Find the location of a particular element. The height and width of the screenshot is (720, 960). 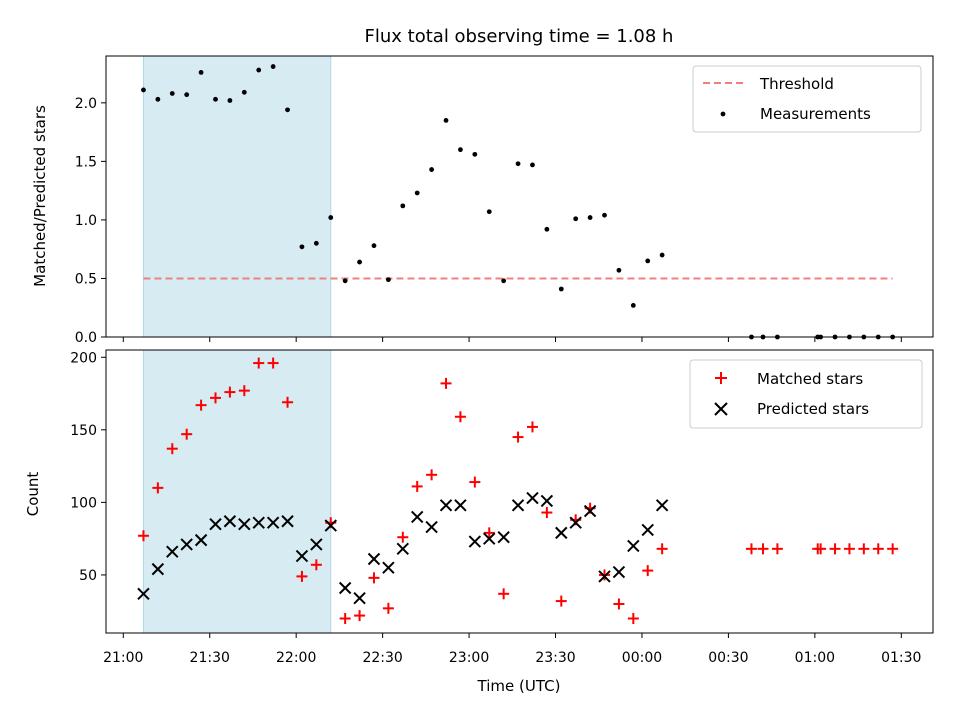

top-legend-box is located at coordinates (807, 99).